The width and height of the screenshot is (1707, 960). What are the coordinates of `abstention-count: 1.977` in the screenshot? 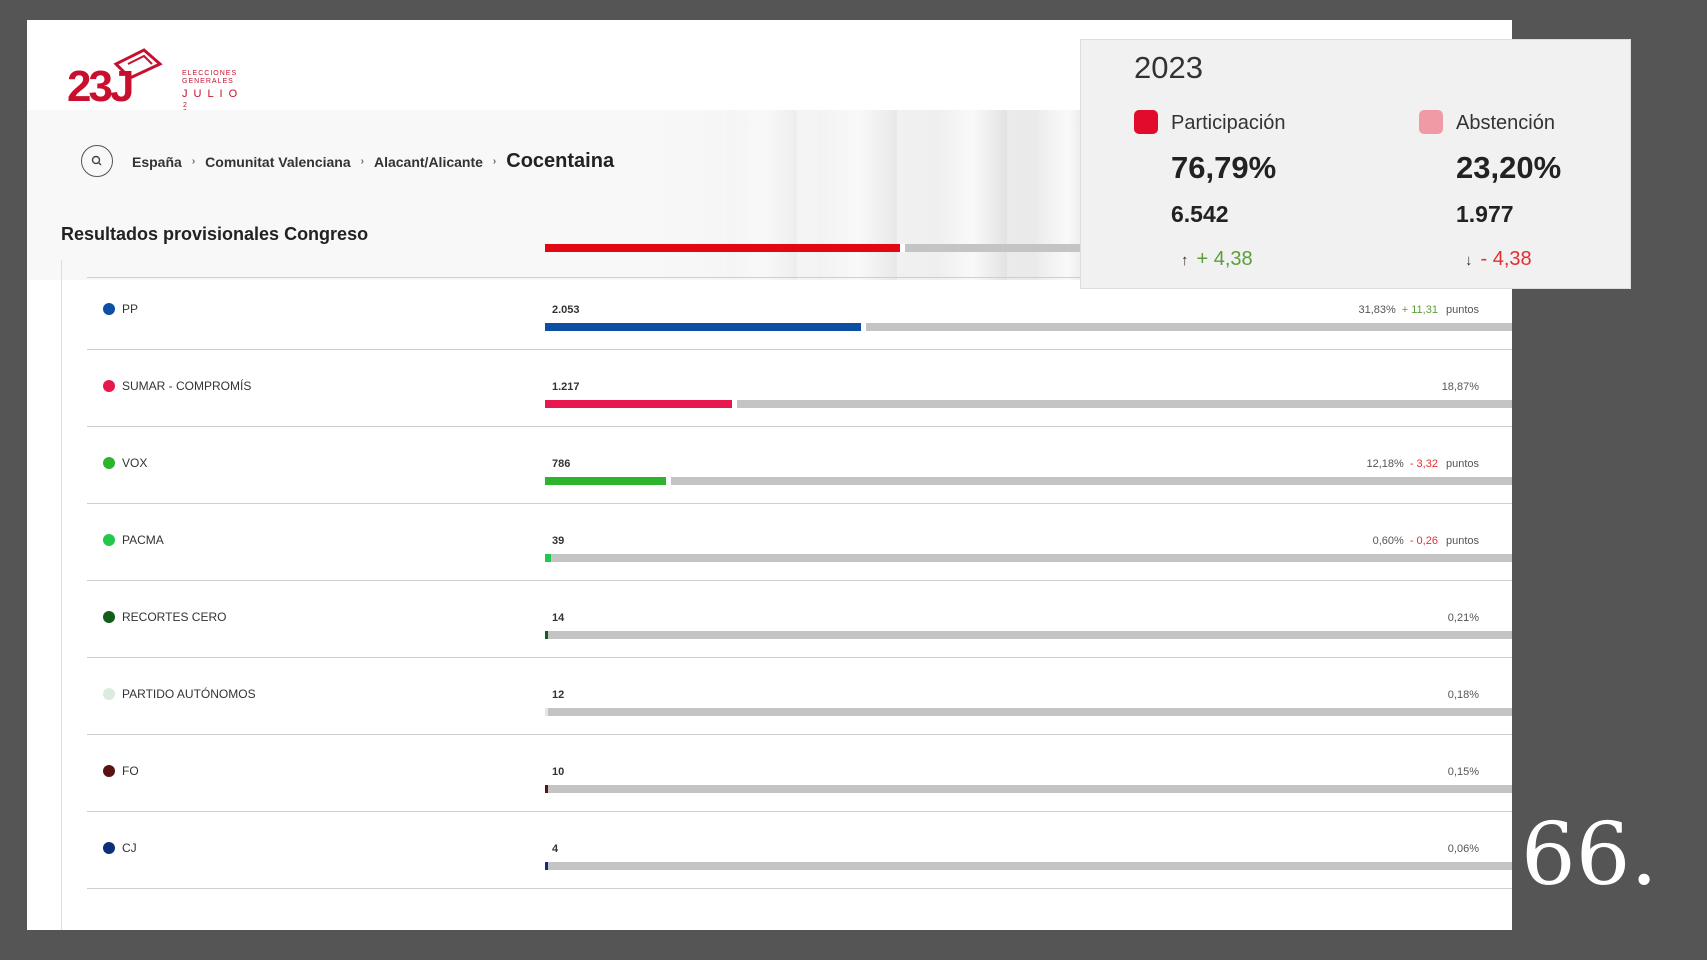 It's located at (1485, 214).